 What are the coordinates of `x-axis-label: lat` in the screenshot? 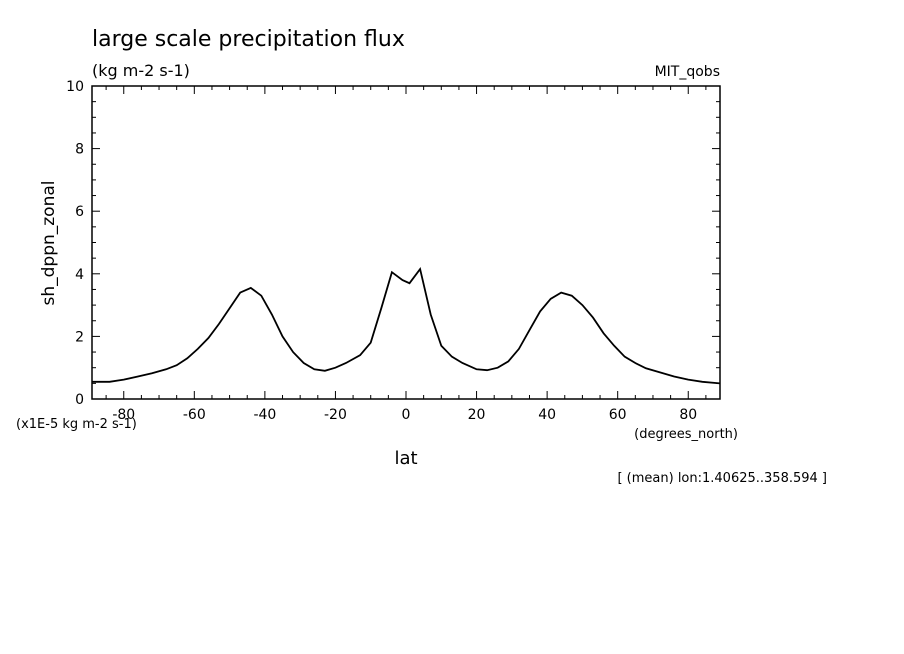 It's located at (405, 458).